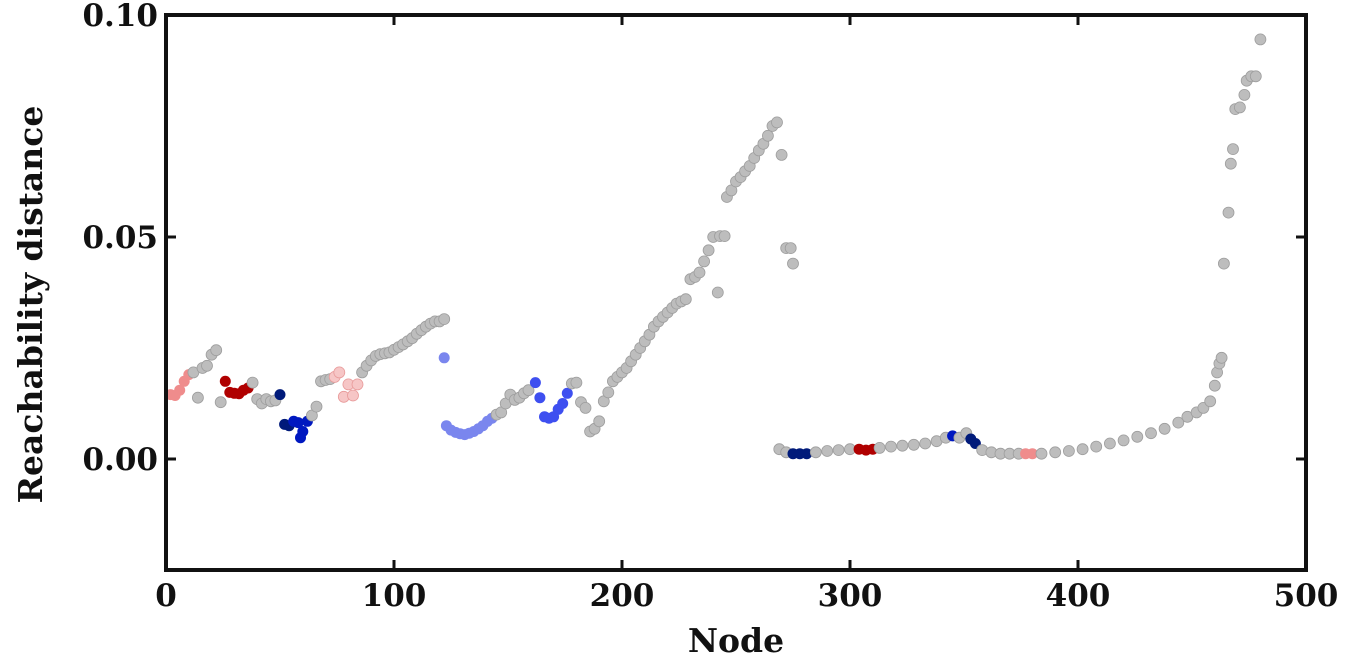 The width and height of the screenshot is (1364, 668). What do you see at coordinates (850, 596) in the screenshot?
I see `x-tick-label: 300` at bounding box center [850, 596].